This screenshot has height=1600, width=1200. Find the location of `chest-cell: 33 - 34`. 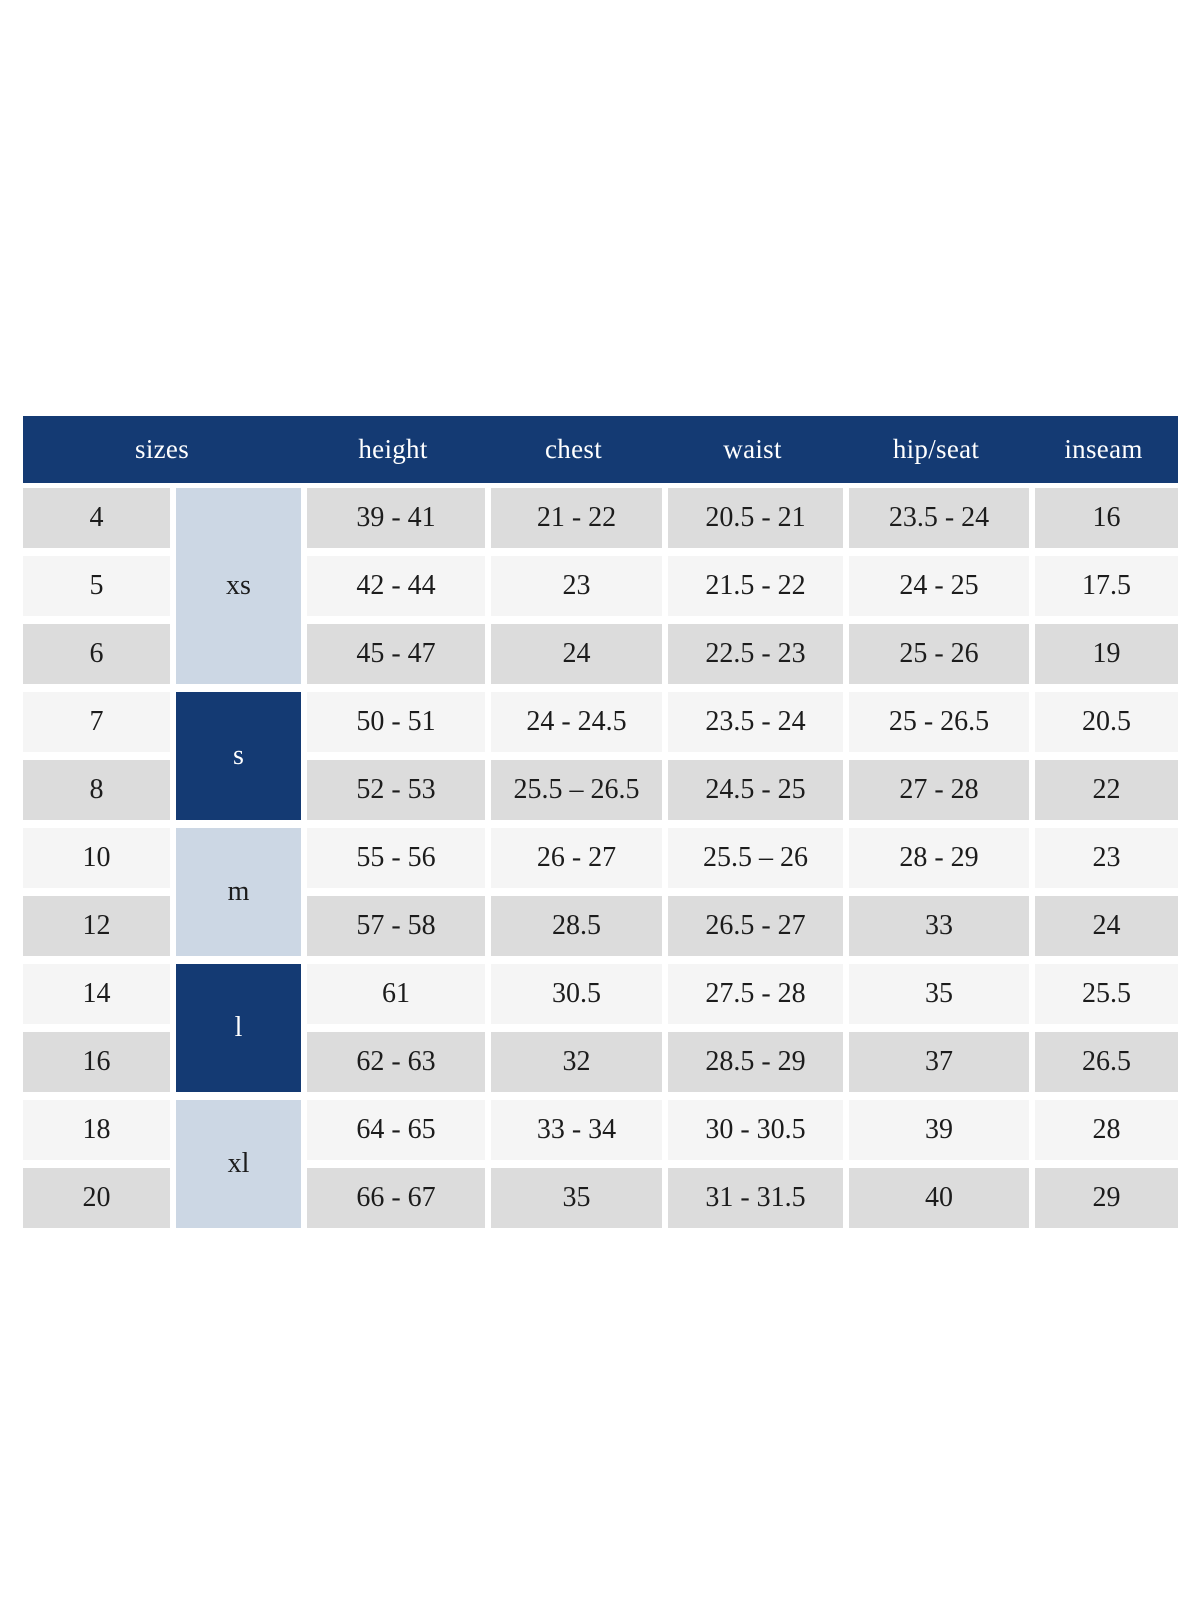

chest-cell: 33 - 34 is located at coordinates (574, 1126).